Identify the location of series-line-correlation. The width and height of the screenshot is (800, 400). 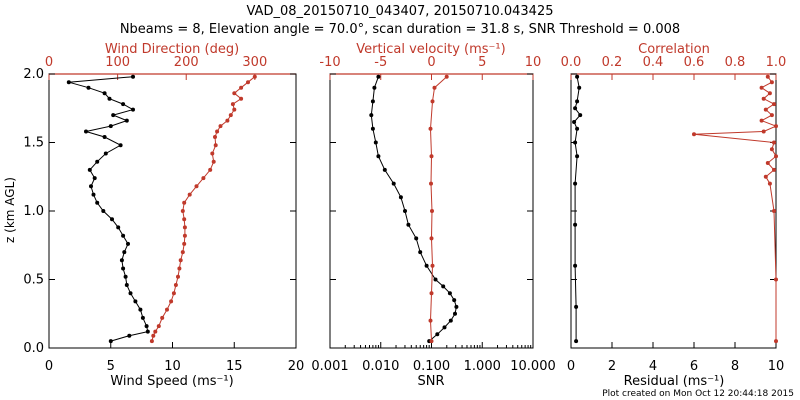
(735, 209).